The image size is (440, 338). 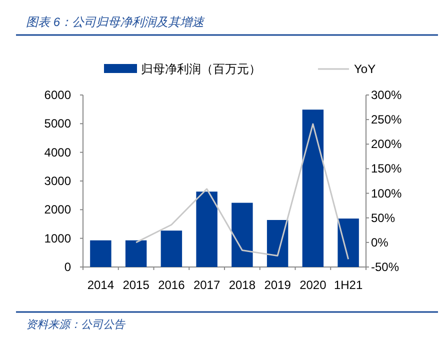 I want to click on y2-tick-label: 250%, so click(x=386, y=119).